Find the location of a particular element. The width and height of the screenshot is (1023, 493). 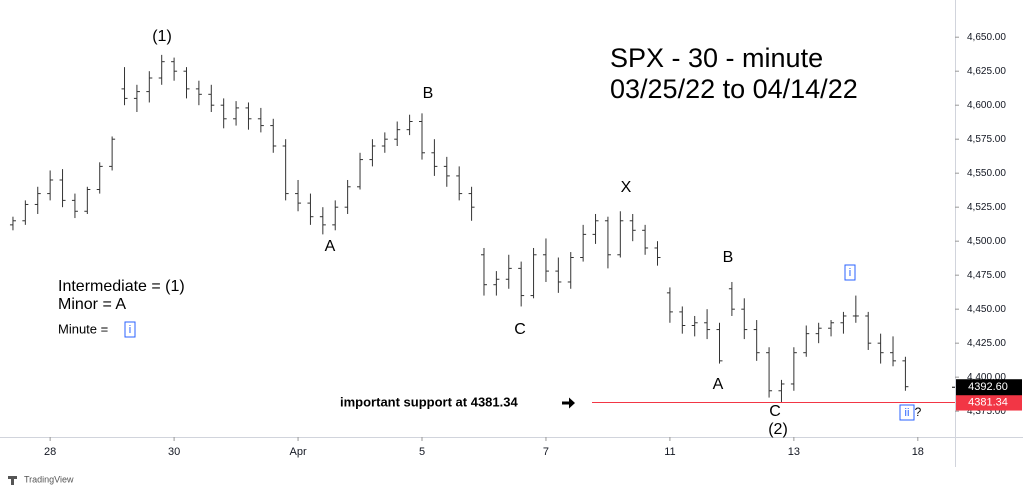

y-tick-label: 4,575.00 is located at coordinates (986, 139).